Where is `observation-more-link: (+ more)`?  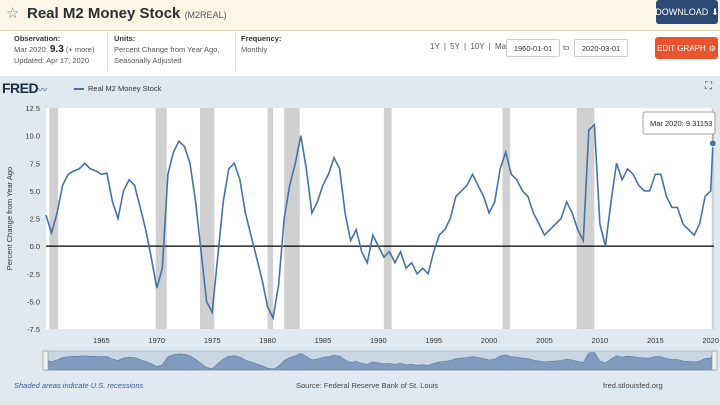 observation-more-link: (+ more) is located at coordinates (80, 49).